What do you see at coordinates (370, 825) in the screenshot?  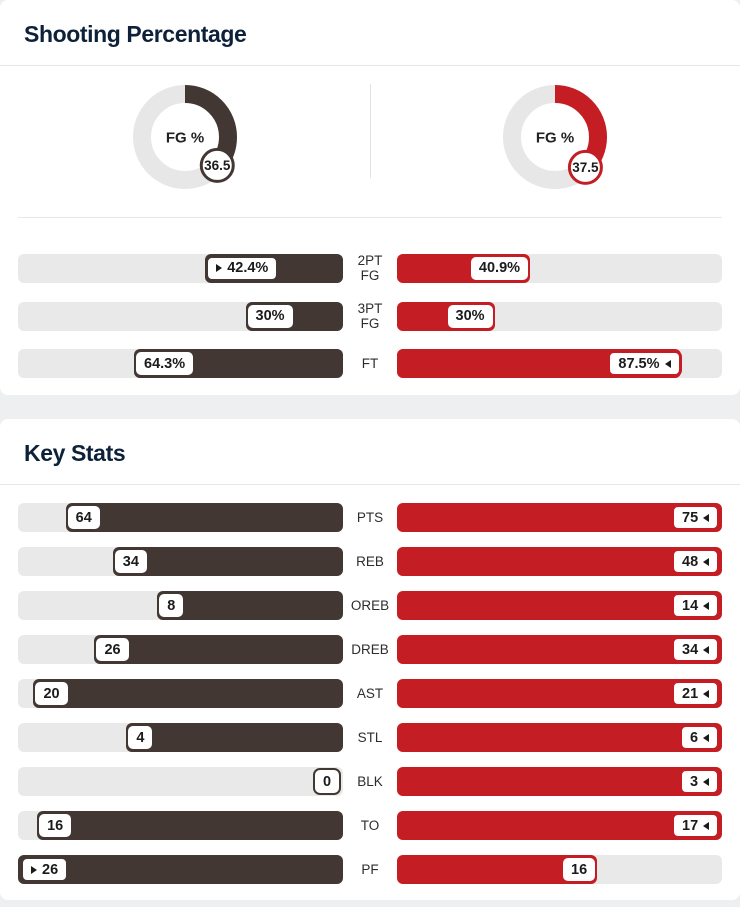 I see `stat-row-TO: 16 TO 17` at bounding box center [370, 825].